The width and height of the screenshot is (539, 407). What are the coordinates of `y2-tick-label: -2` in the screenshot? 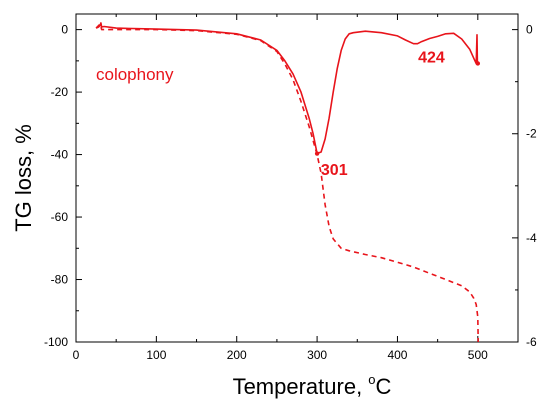 It's located at (531, 134).